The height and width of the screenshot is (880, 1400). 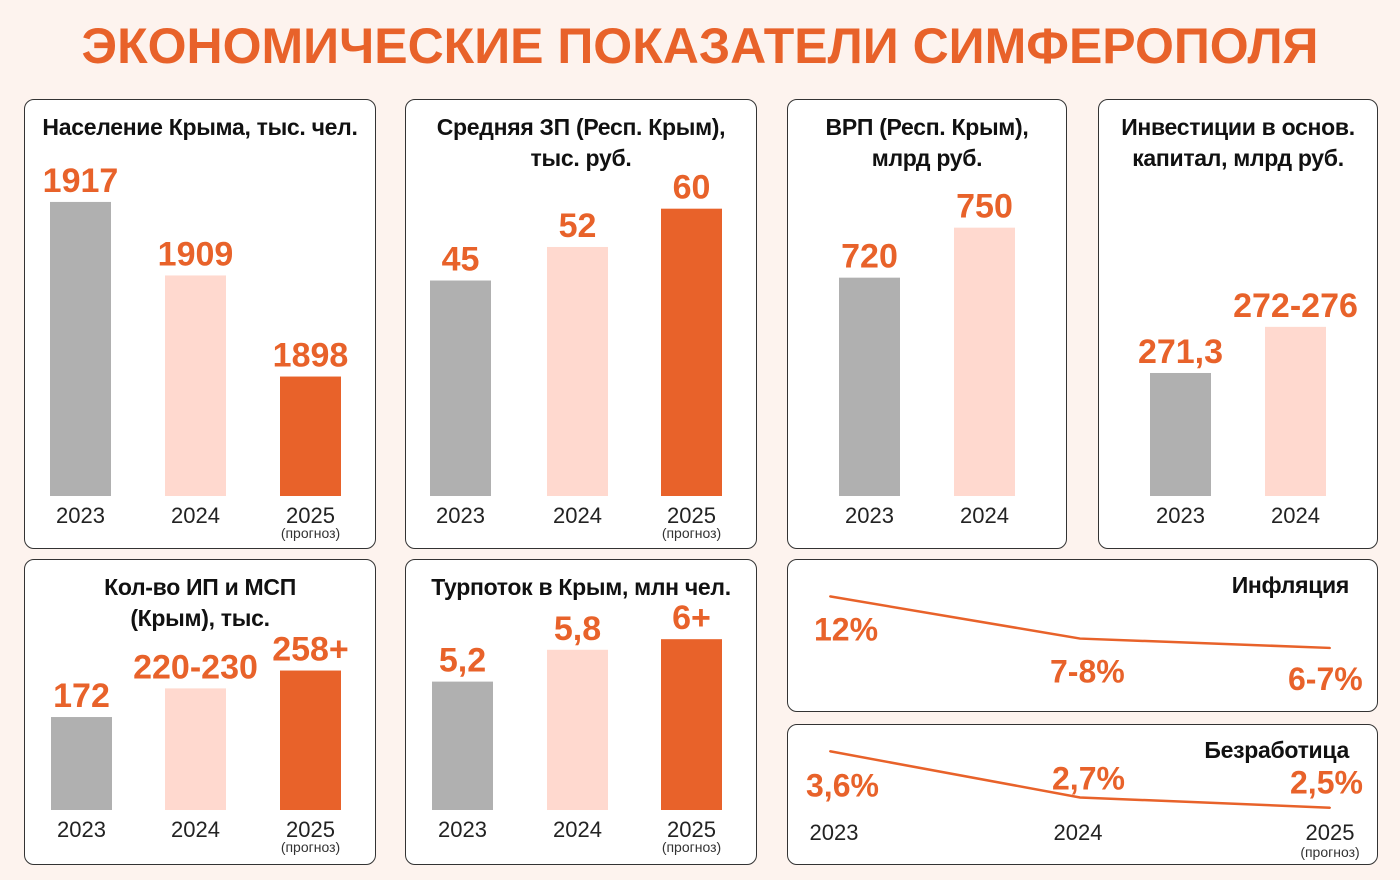 I want to click on data-label: 272-276, so click(x=1295, y=306).